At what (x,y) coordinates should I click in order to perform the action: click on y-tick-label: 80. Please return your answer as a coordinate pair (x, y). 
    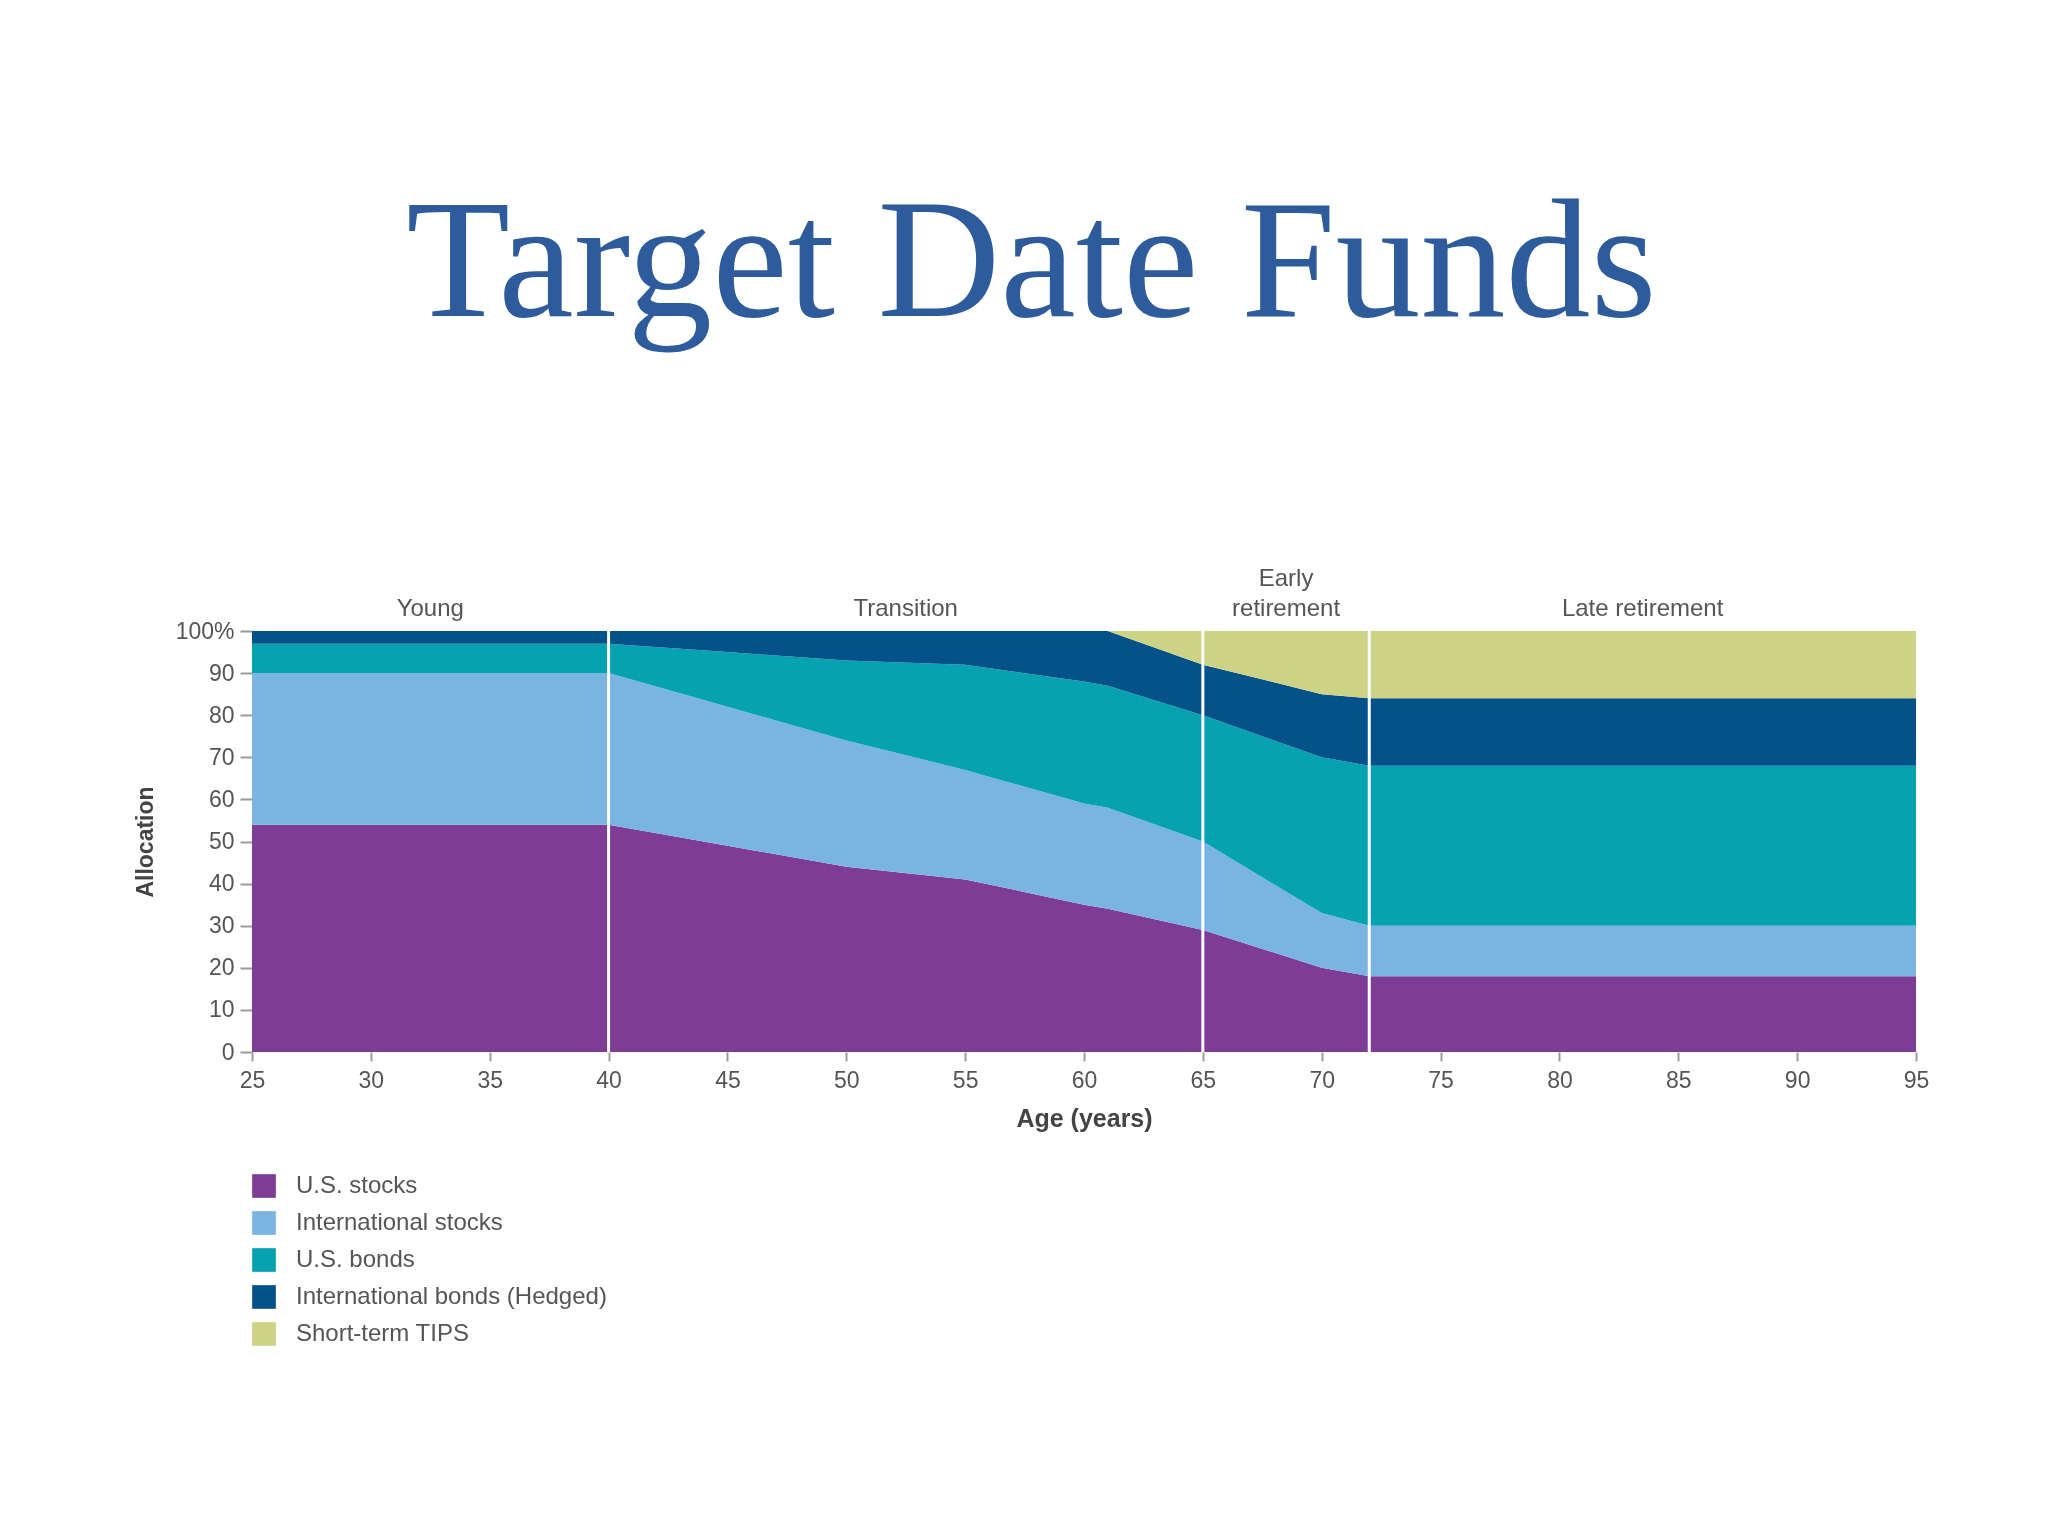
    Looking at the image, I should click on (221, 714).